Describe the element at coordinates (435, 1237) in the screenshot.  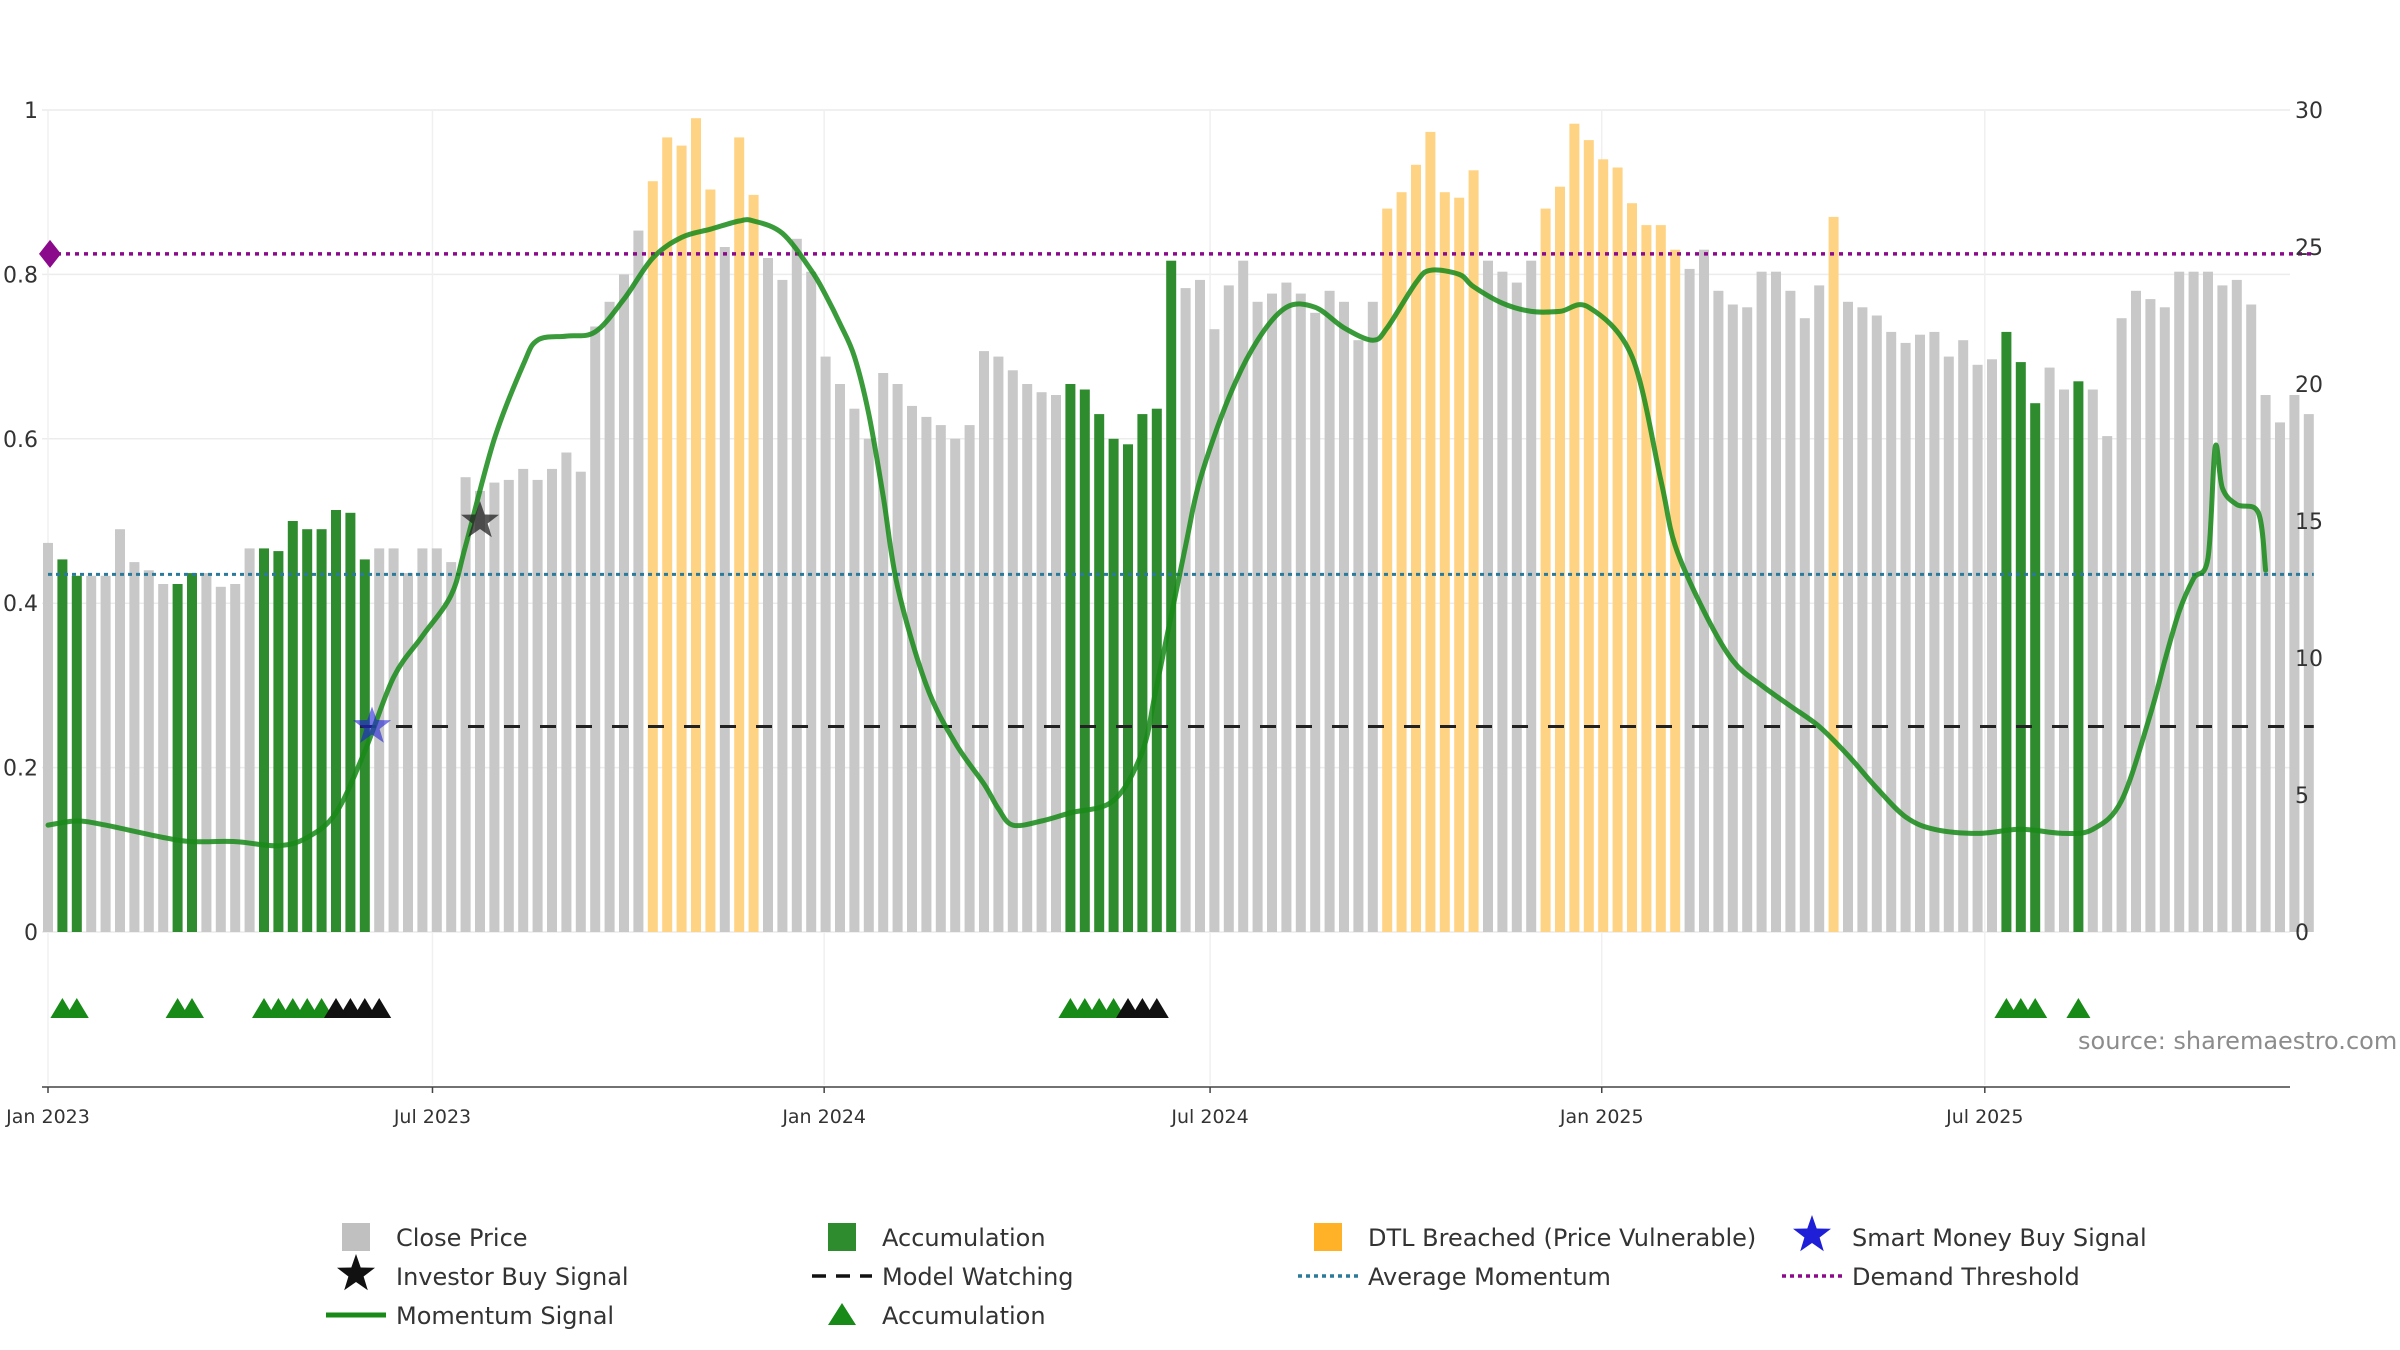
I see `legend-item: Close Price` at that location.